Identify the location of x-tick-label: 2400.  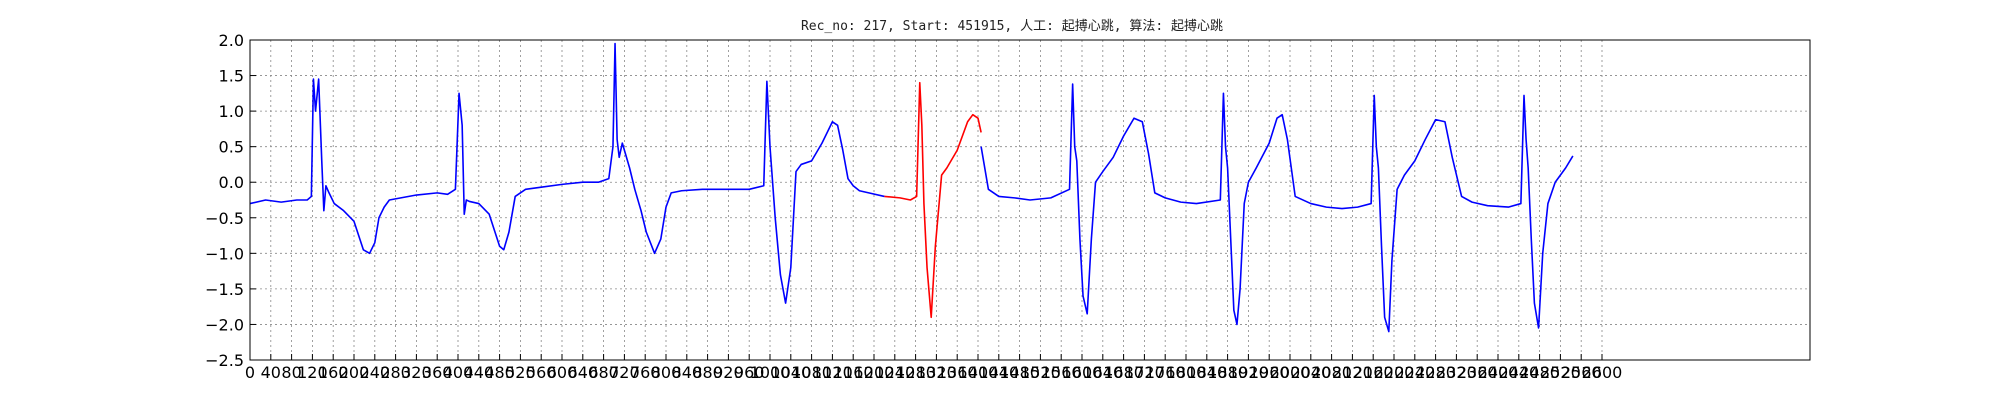
(1498, 372).